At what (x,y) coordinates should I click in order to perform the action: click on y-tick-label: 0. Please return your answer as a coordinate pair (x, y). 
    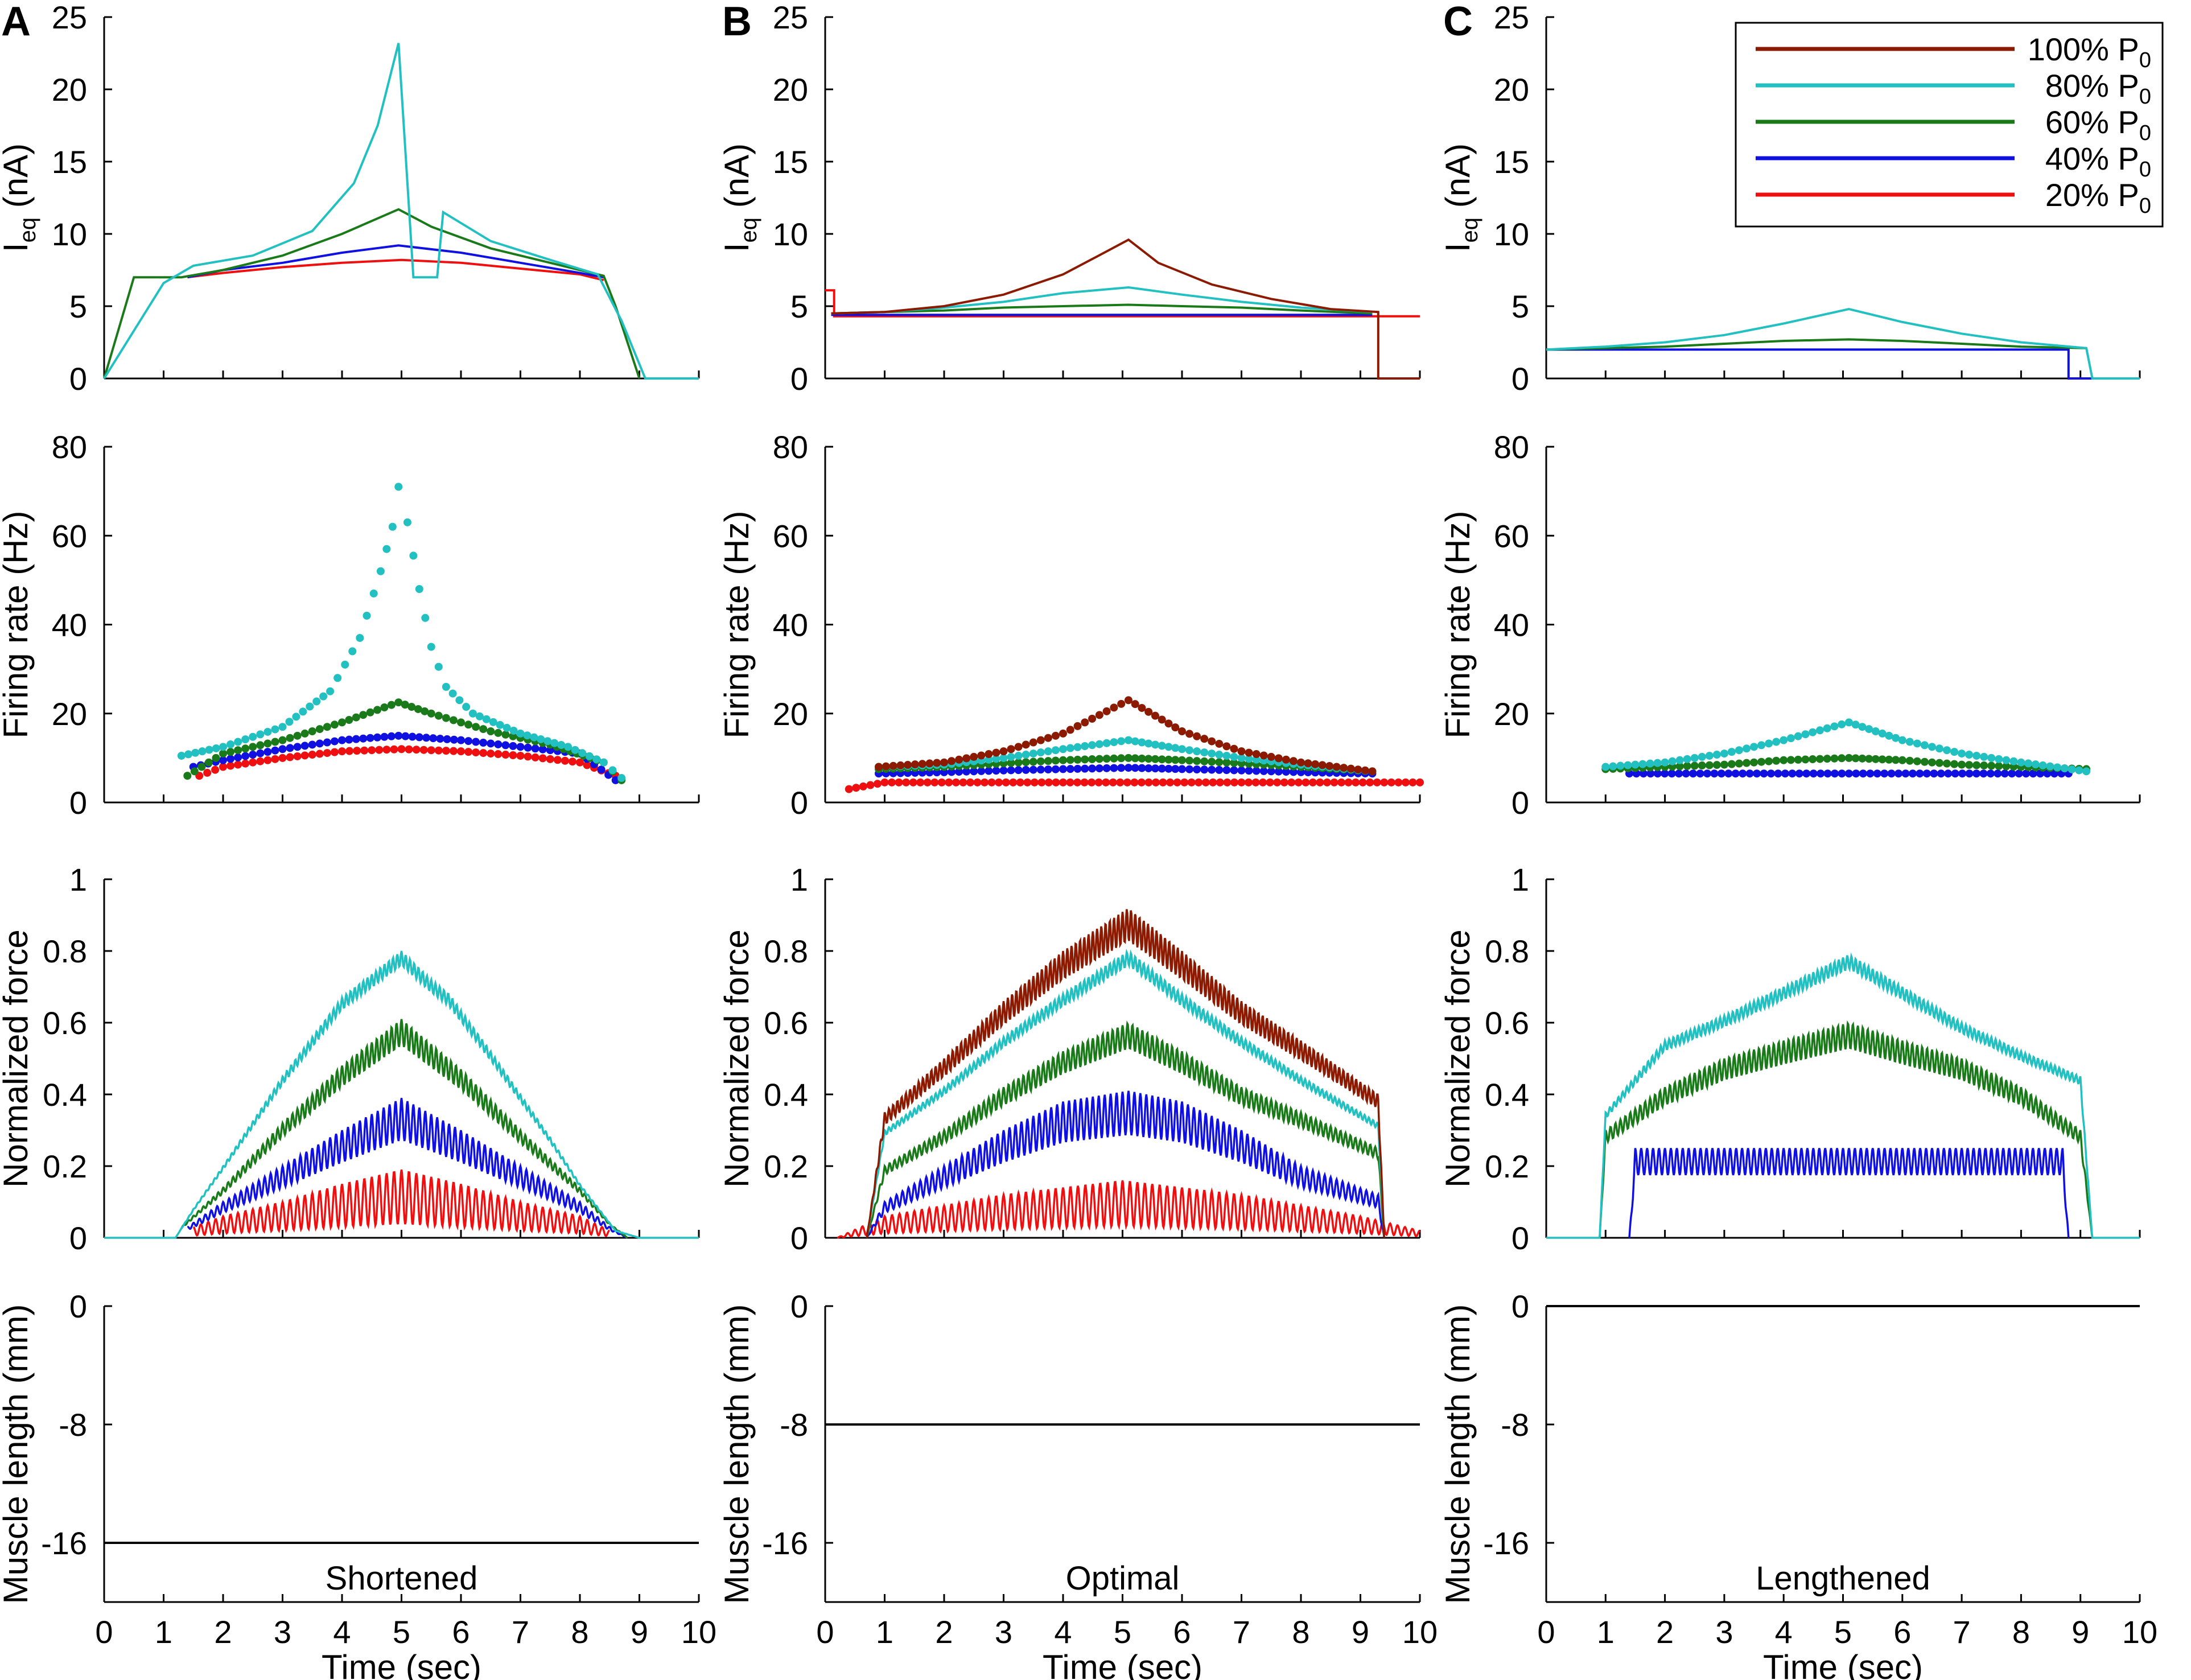
    Looking at the image, I should click on (1520, 379).